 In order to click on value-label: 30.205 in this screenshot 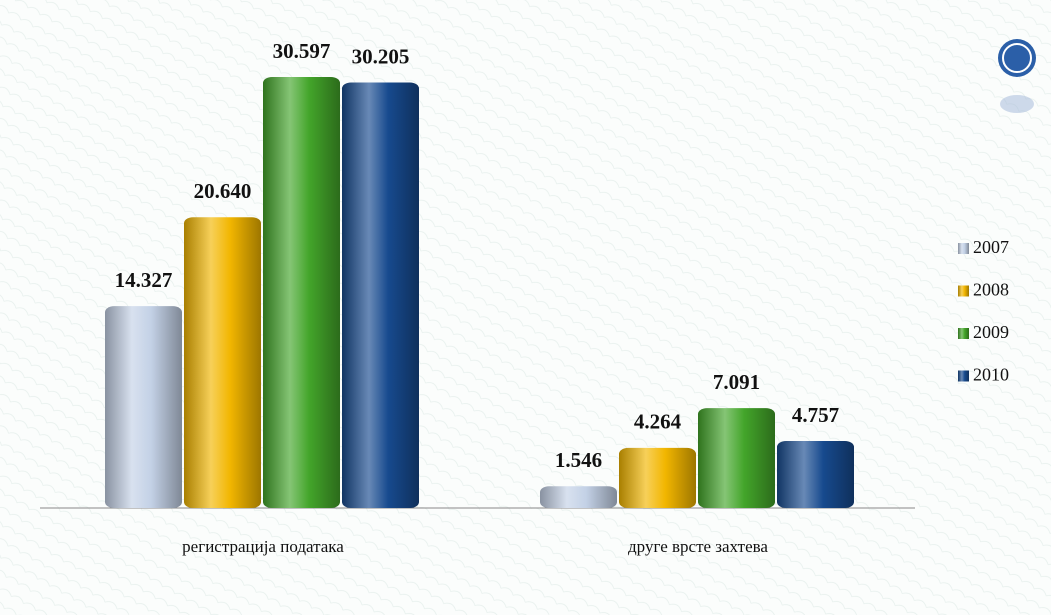, I will do `click(381, 56)`.